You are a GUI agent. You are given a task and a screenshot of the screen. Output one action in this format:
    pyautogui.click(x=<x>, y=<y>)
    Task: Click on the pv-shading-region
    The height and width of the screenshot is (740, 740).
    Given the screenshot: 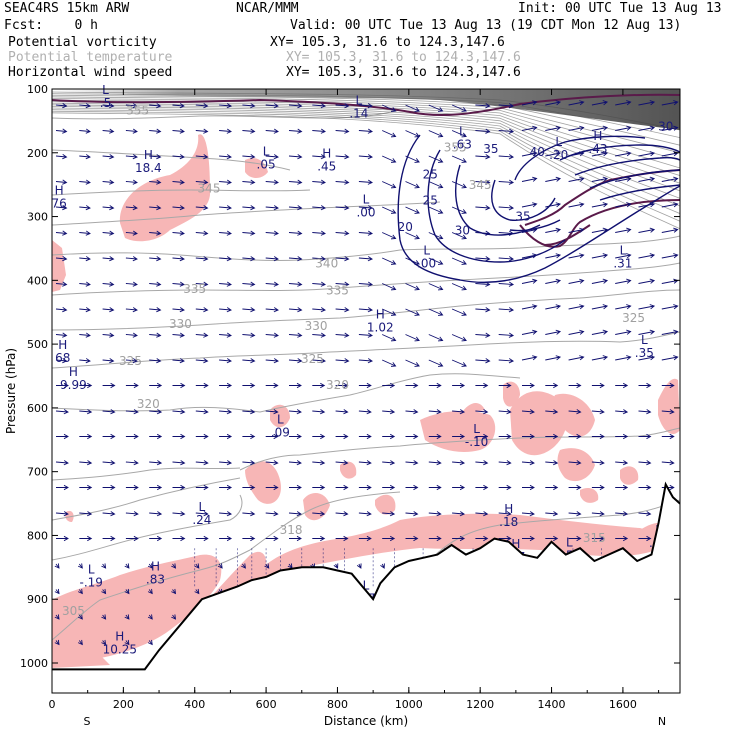 What is the action you would take?
    pyautogui.click(x=263, y=482)
    